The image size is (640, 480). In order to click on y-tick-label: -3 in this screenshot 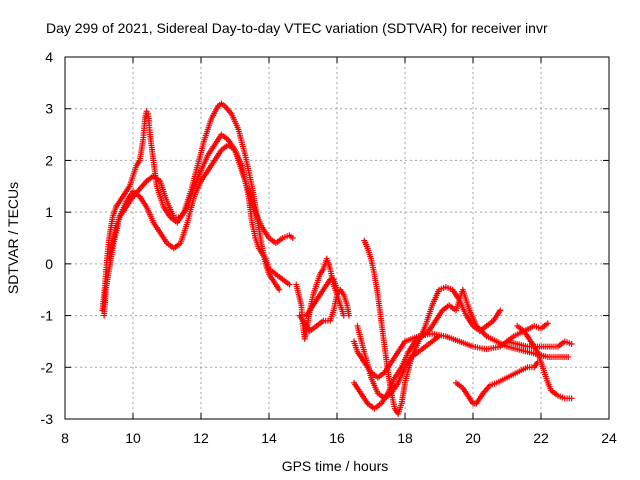, I will do `click(47, 419)`.